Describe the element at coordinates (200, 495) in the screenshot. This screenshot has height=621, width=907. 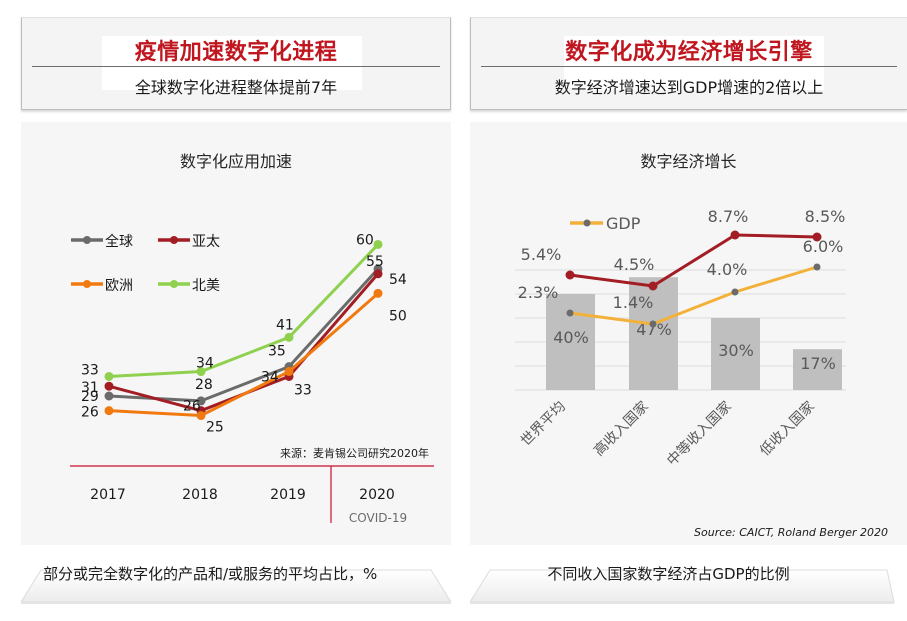
I see `x-tick-label: 2018` at that location.